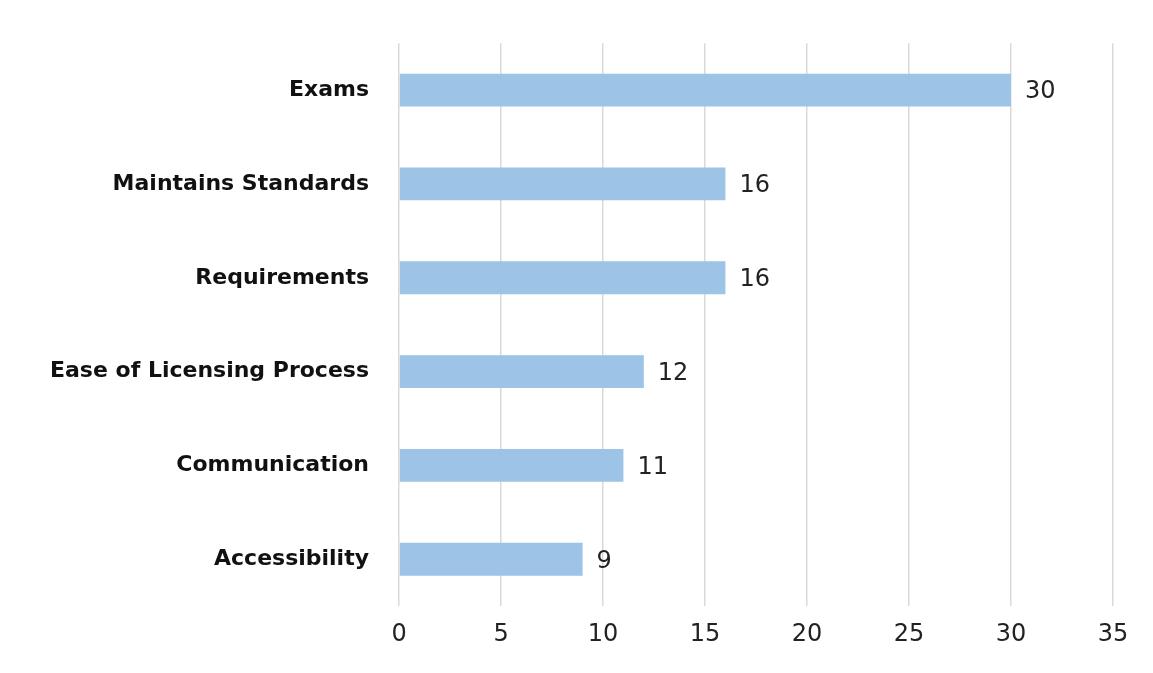 The width and height of the screenshot is (1153, 673). I want to click on x-tick-label: 0, so click(399, 632).